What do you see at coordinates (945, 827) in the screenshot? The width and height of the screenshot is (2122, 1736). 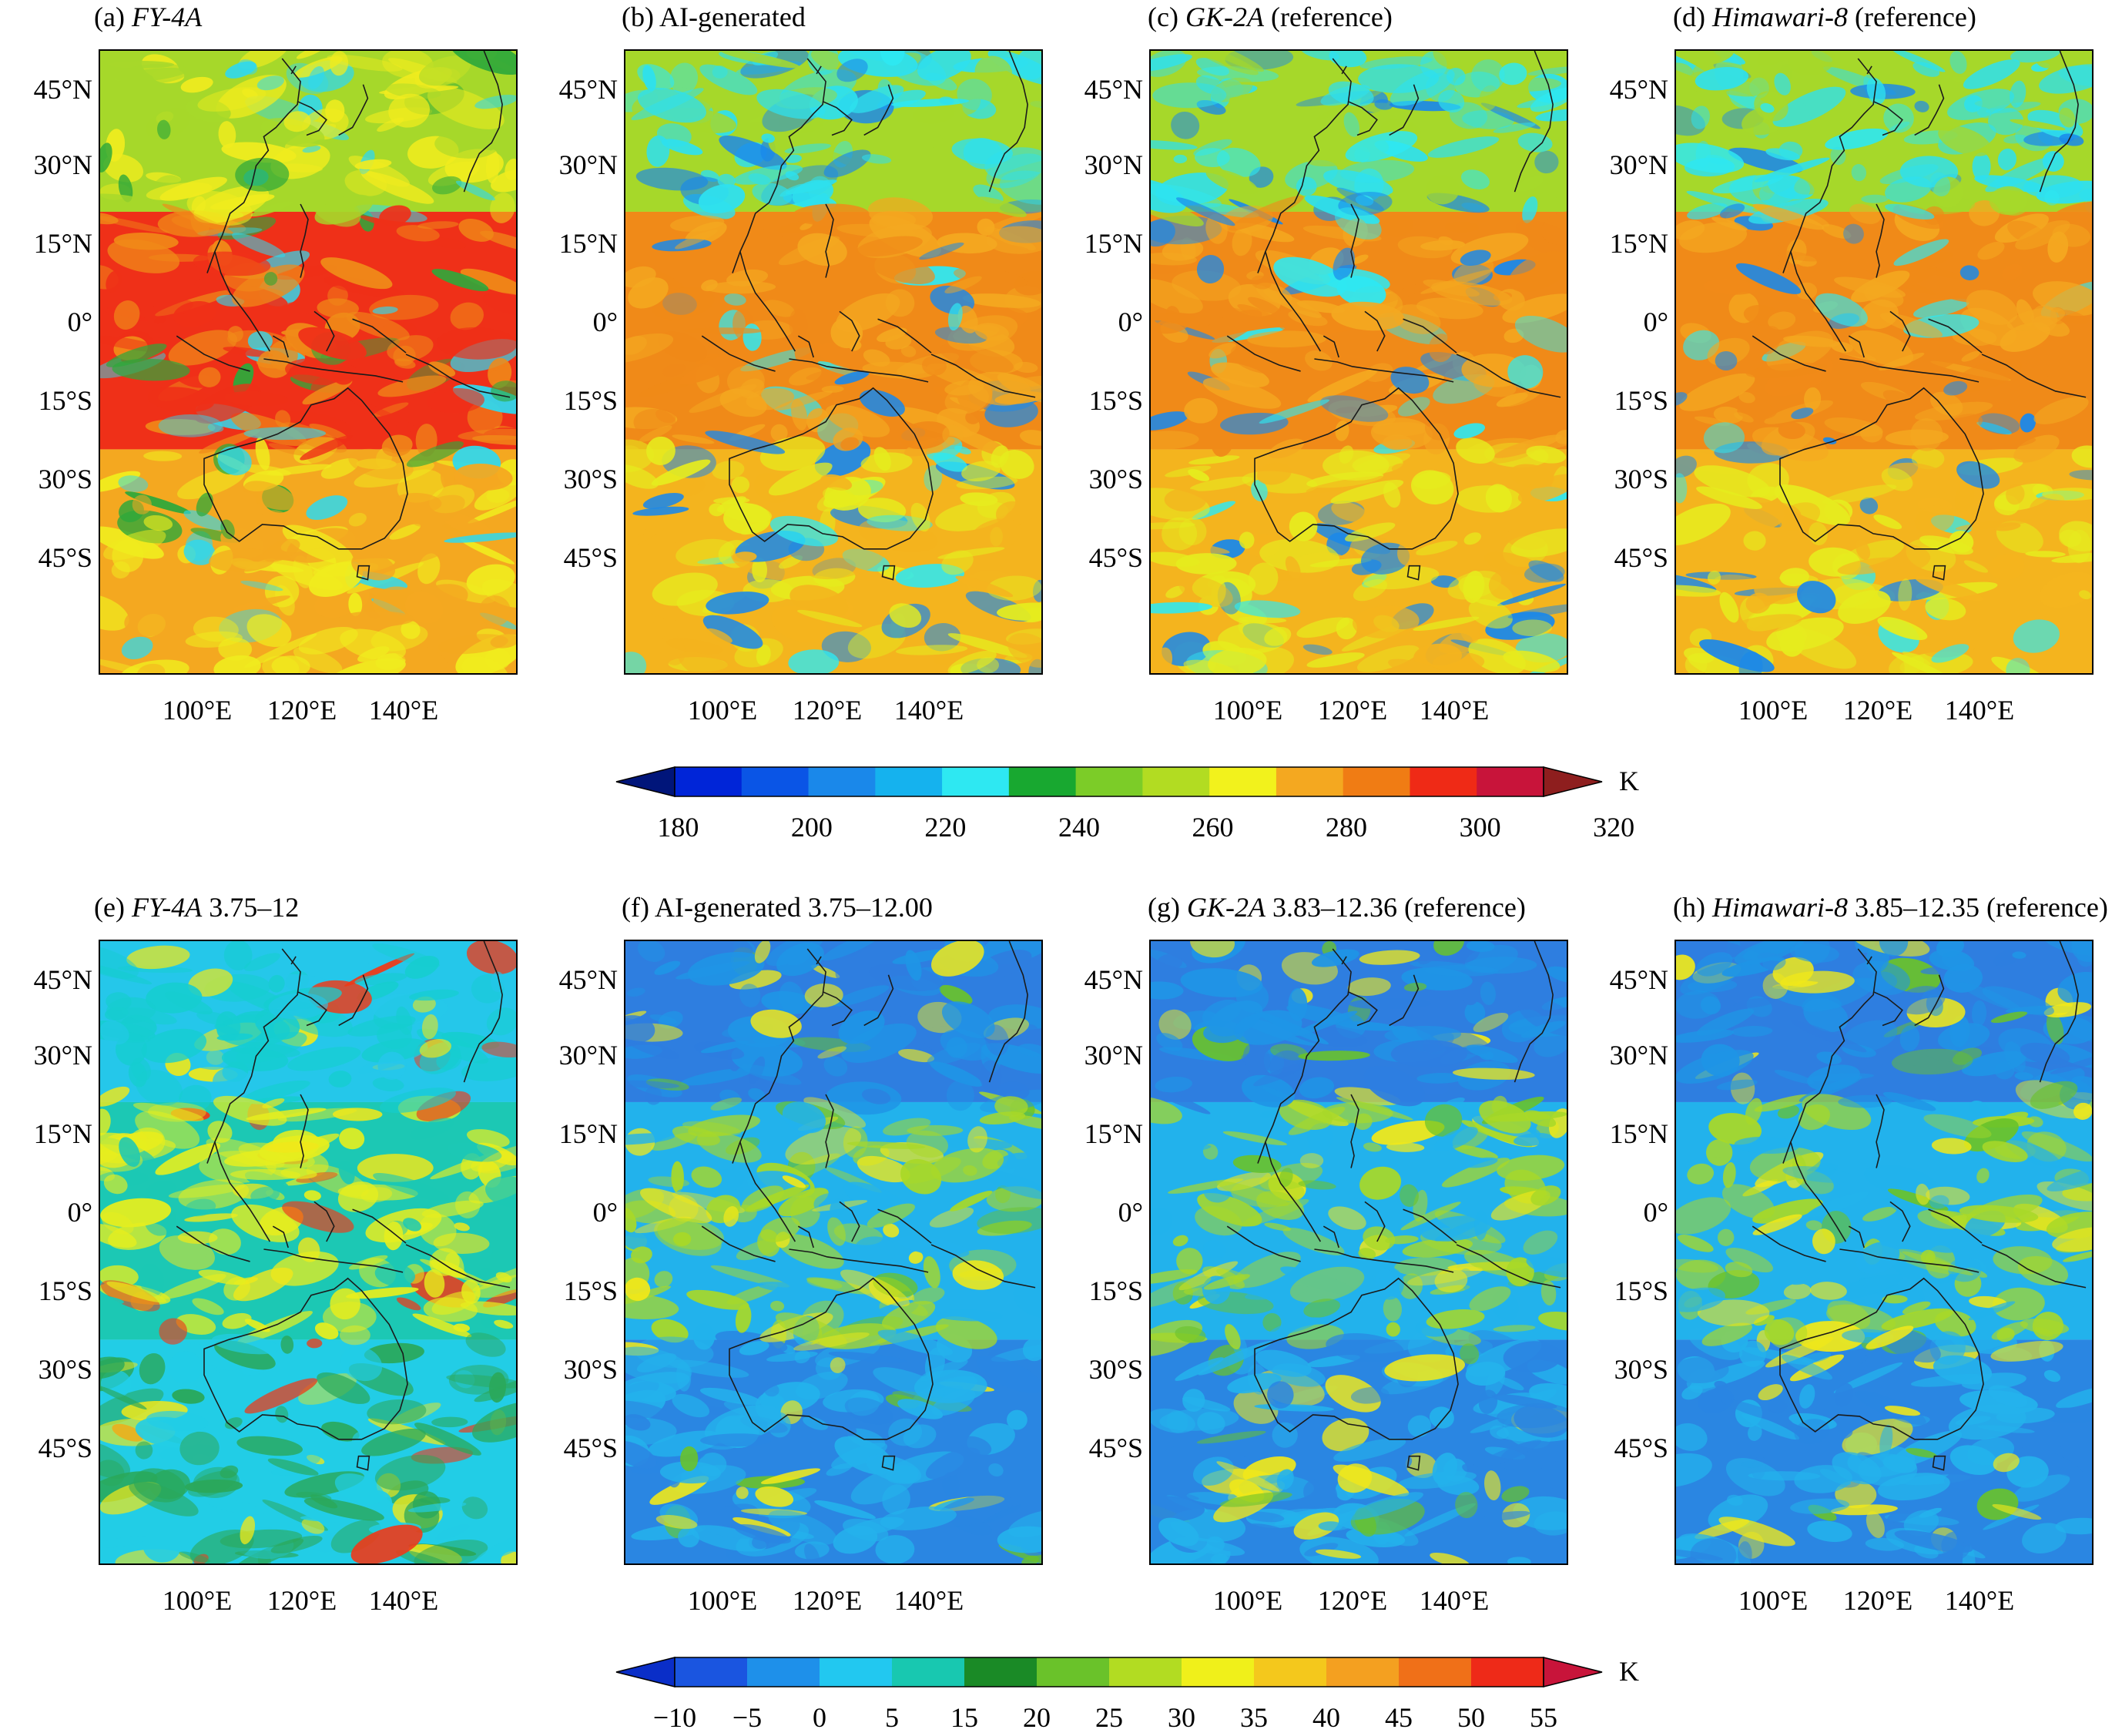 I see `colorbar-tick-label: 220` at bounding box center [945, 827].